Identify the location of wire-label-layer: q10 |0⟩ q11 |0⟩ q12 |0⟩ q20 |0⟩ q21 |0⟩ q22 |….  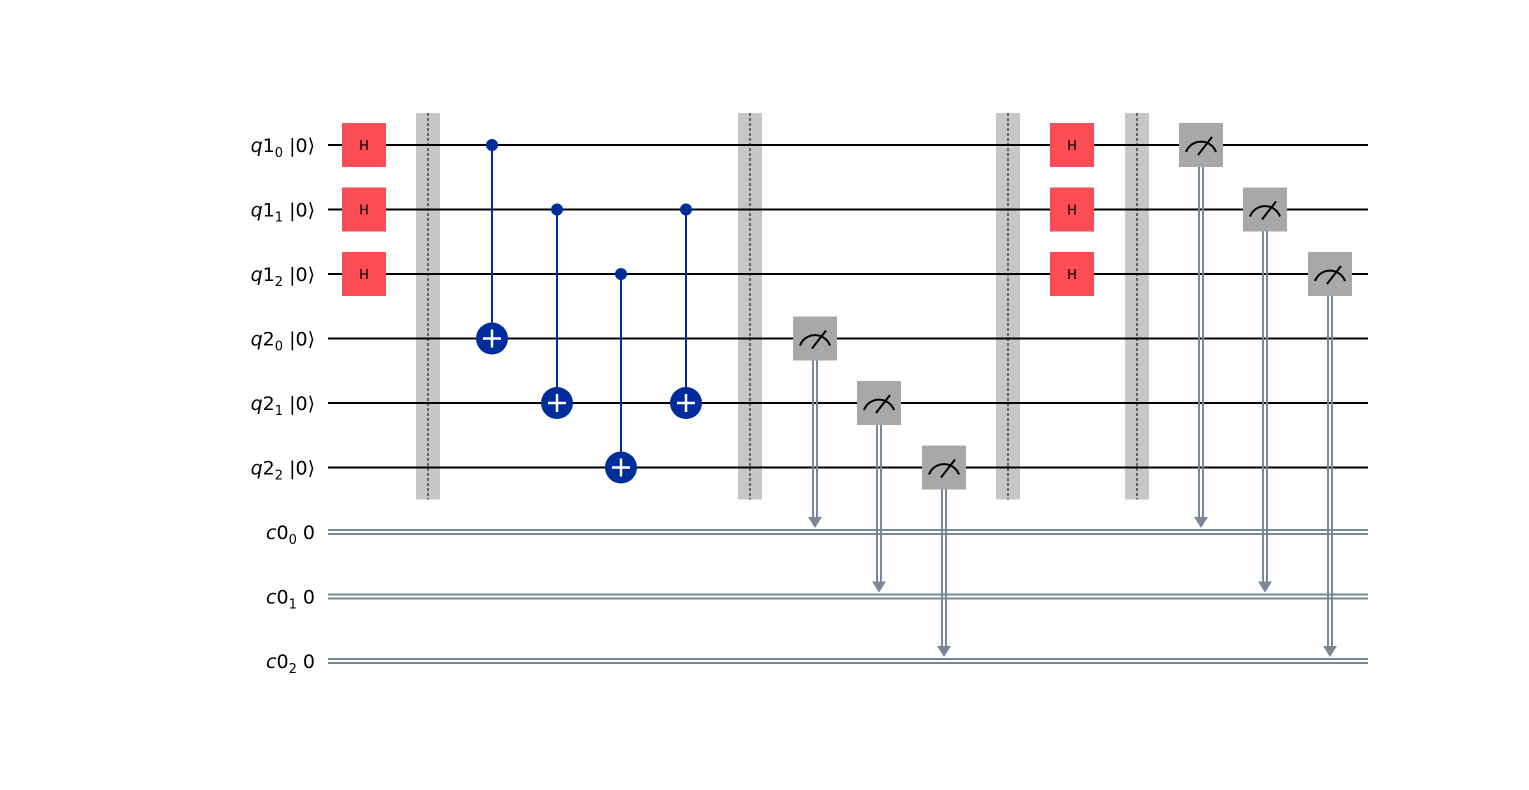
(283, 406).